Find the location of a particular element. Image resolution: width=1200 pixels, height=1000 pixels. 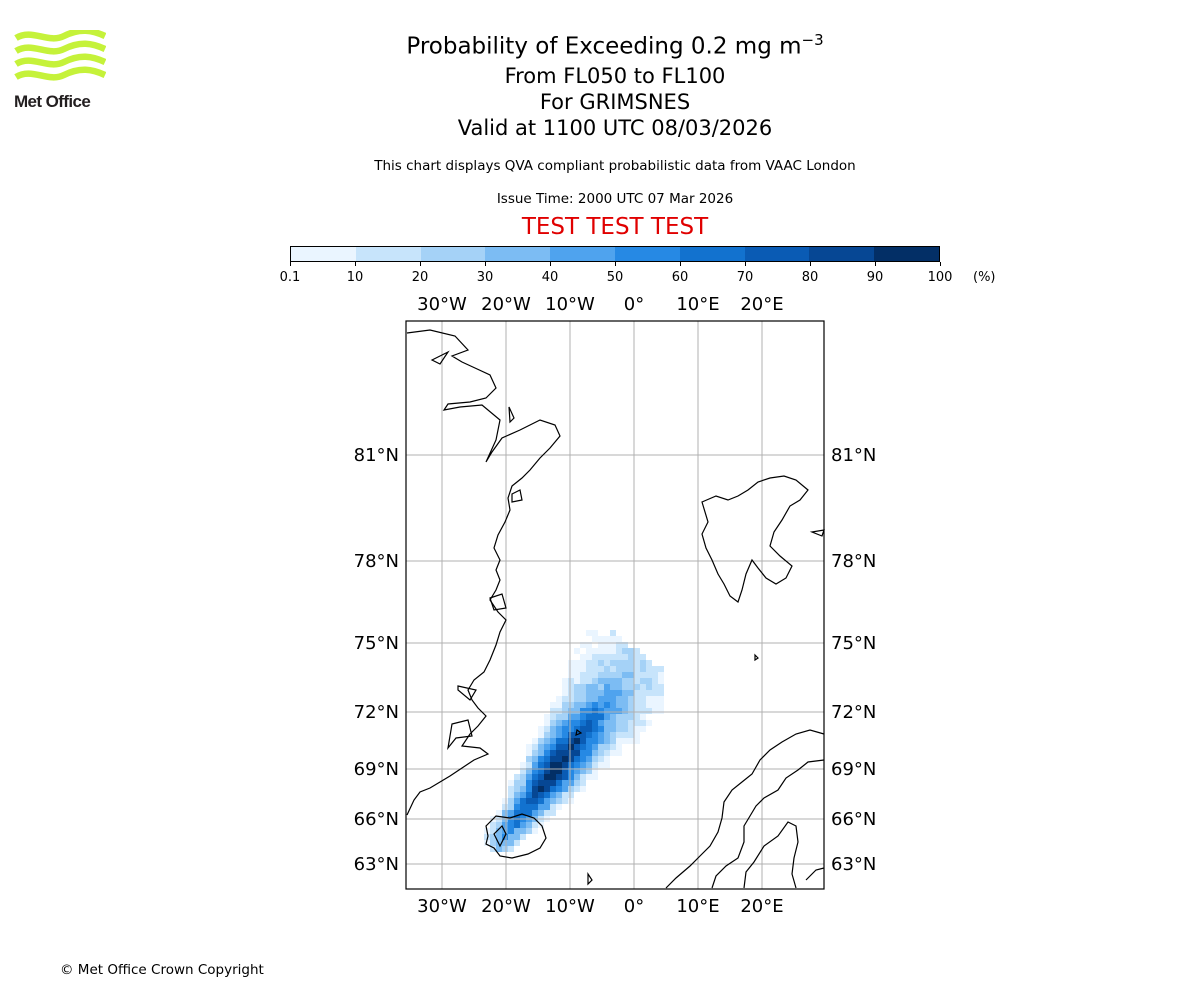

colorbar-tick-label: 40 is located at coordinates (550, 277).